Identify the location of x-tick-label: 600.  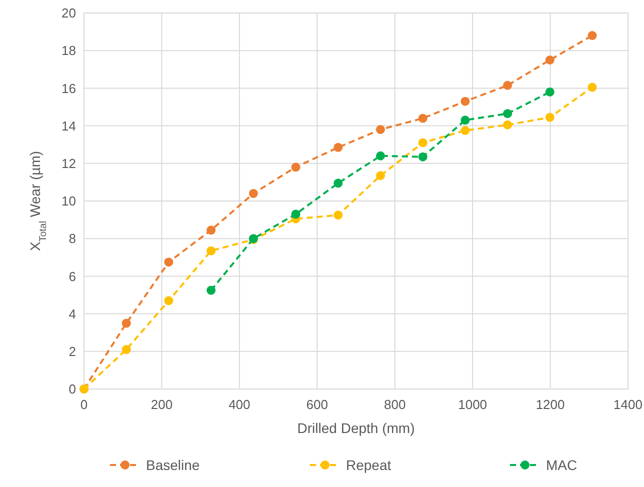
(317, 404).